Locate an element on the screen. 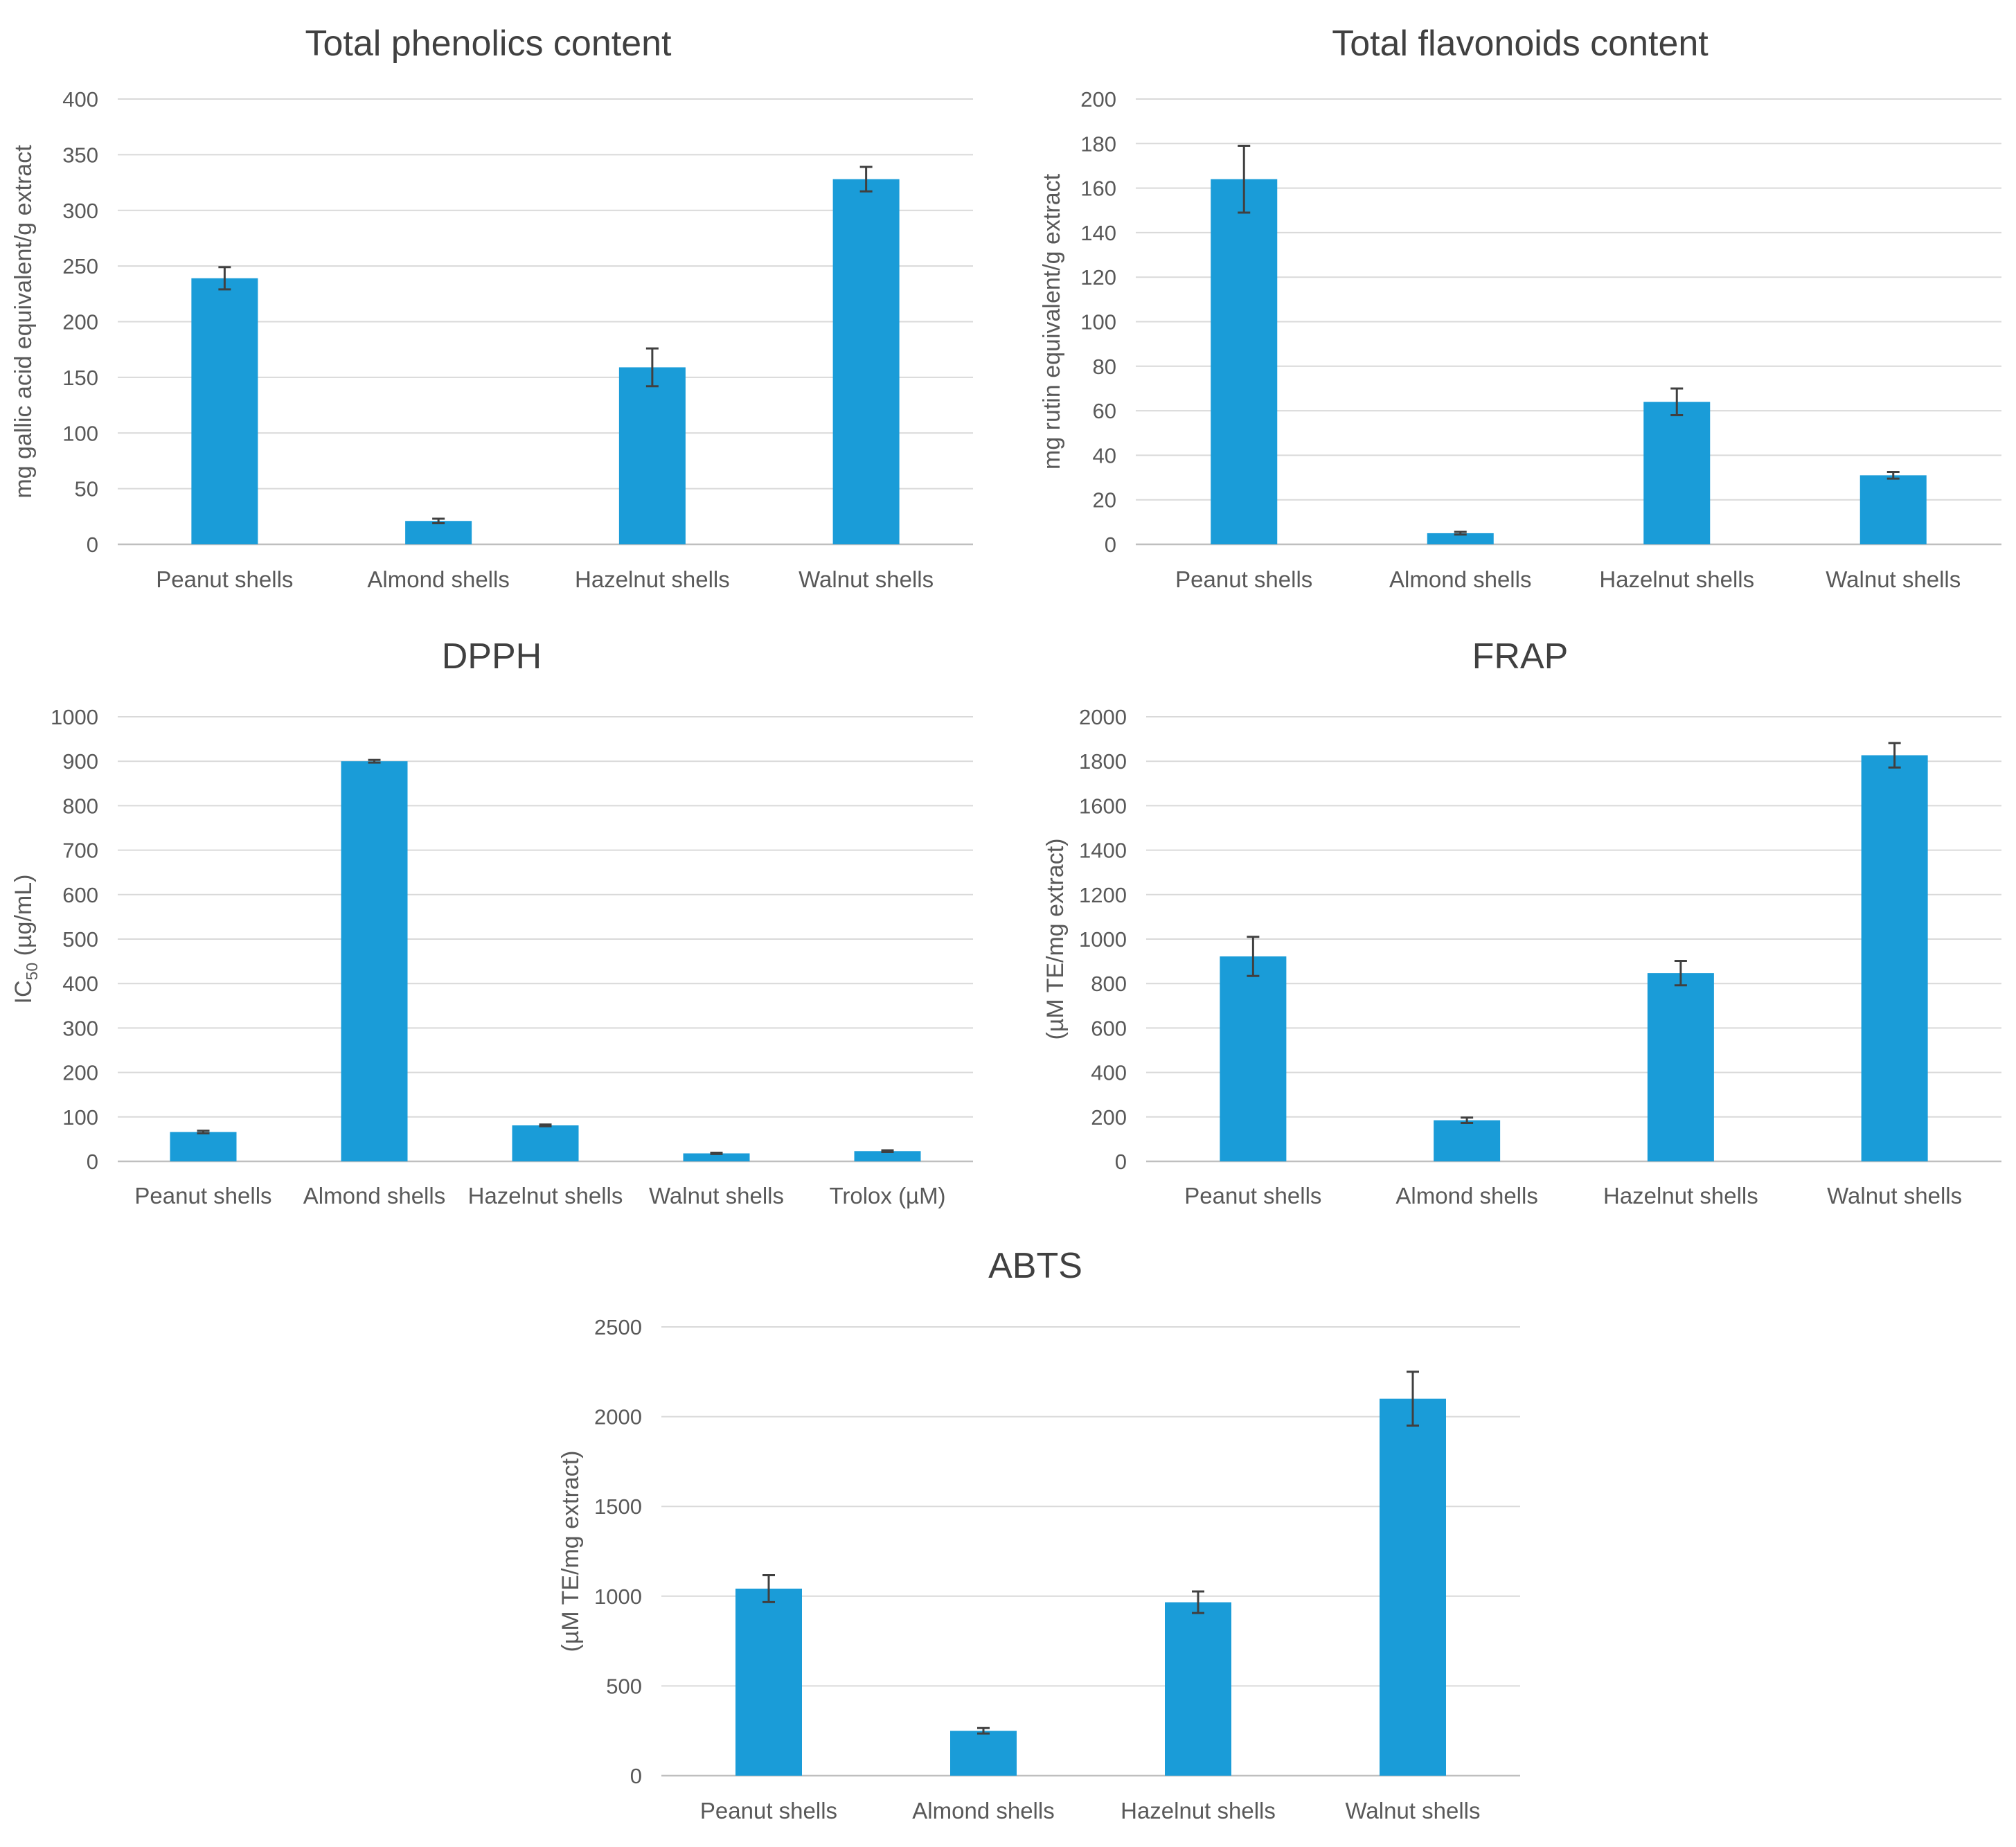  y-tick-label: 250 is located at coordinates (80, 266).